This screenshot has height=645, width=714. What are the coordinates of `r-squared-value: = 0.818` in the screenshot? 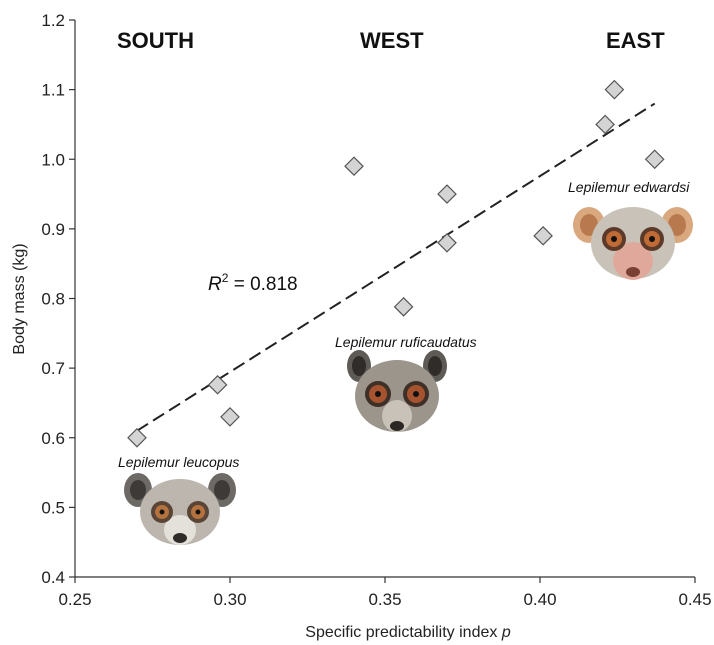 It's located at (262, 284).